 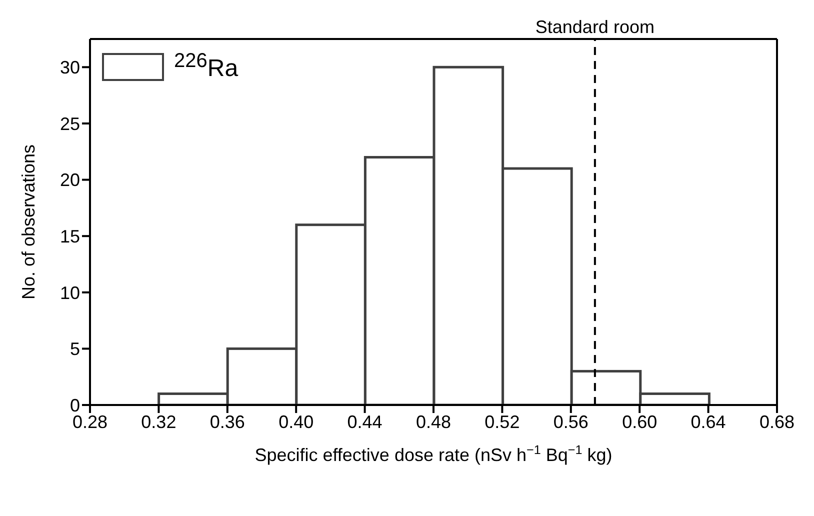 I want to click on ref-line-label: Standard room, so click(x=594, y=27).